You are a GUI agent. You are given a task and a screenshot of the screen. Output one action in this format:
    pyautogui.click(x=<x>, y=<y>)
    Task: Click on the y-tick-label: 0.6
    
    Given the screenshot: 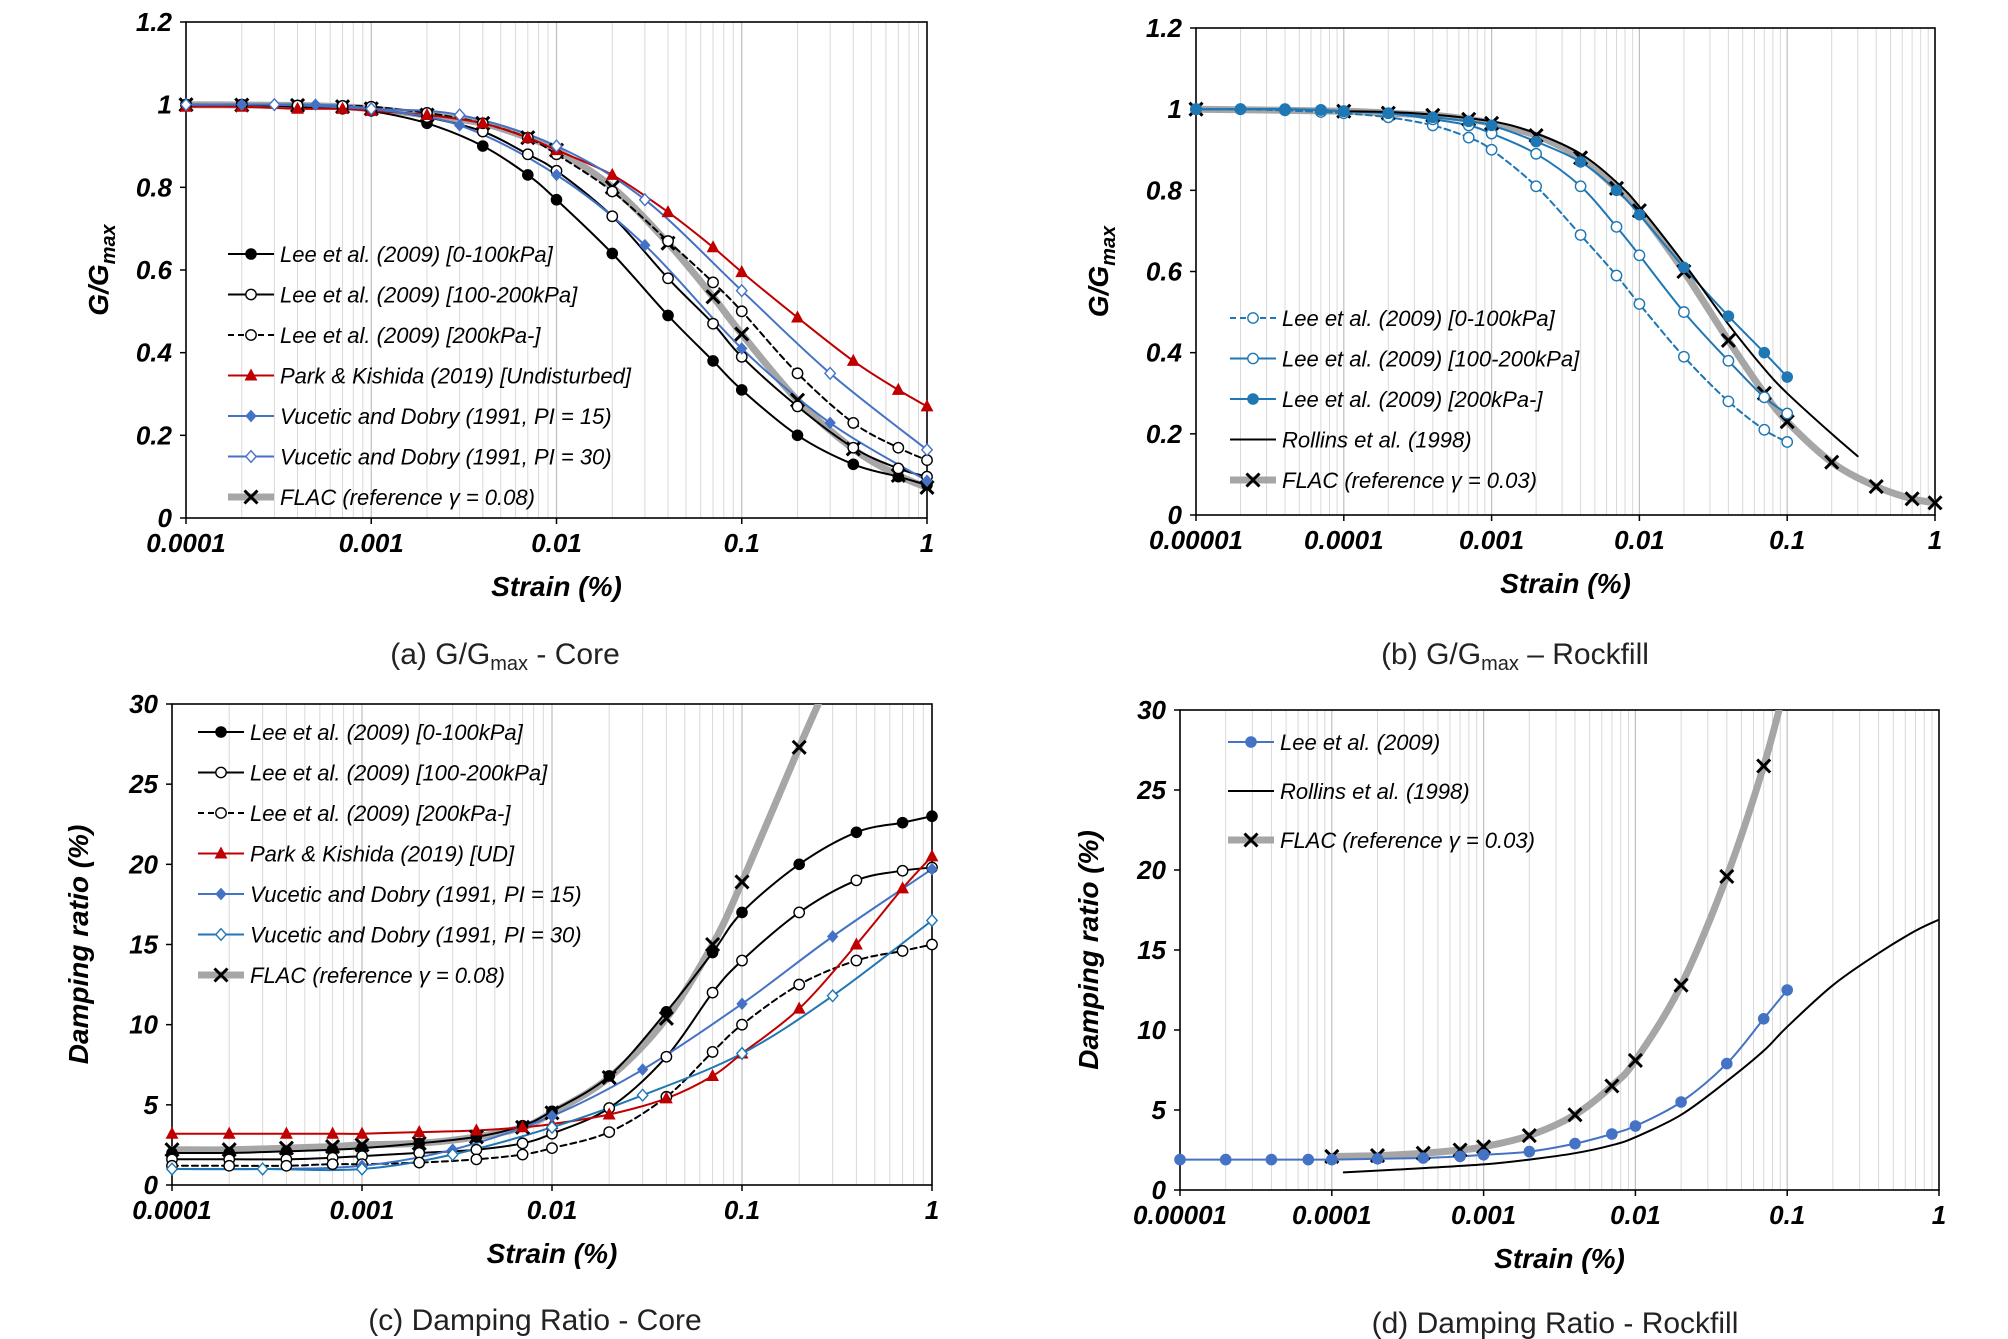 What is the action you would take?
    pyautogui.click(x=154, y=270)
    